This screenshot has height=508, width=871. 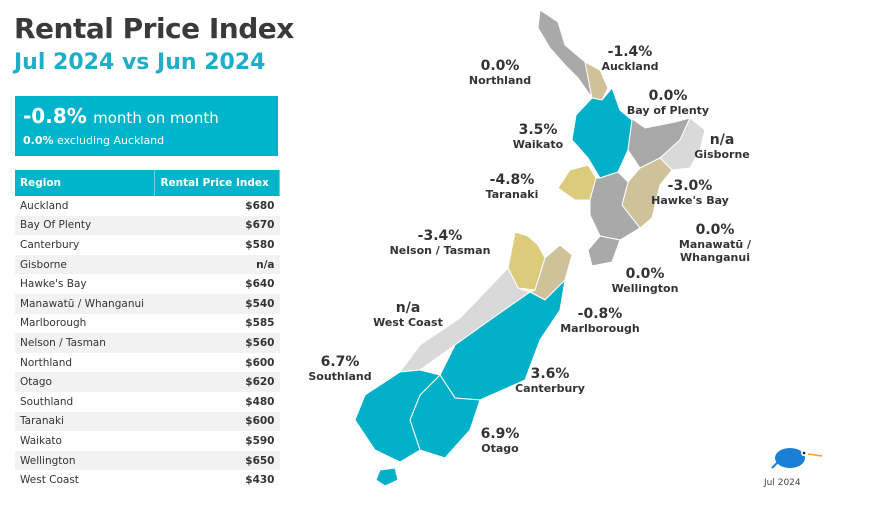 I want to click on region-name: Bay Of Plenty, so click(x=85, y=225).